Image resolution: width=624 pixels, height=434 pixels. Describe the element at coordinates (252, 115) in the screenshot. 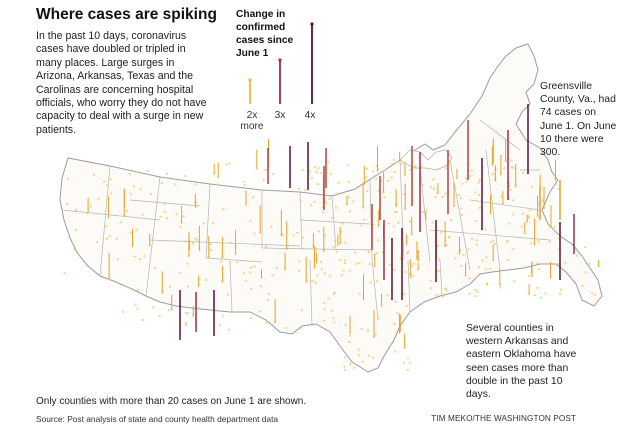

I see `legend-label-2x-line1: 2x` at that location.